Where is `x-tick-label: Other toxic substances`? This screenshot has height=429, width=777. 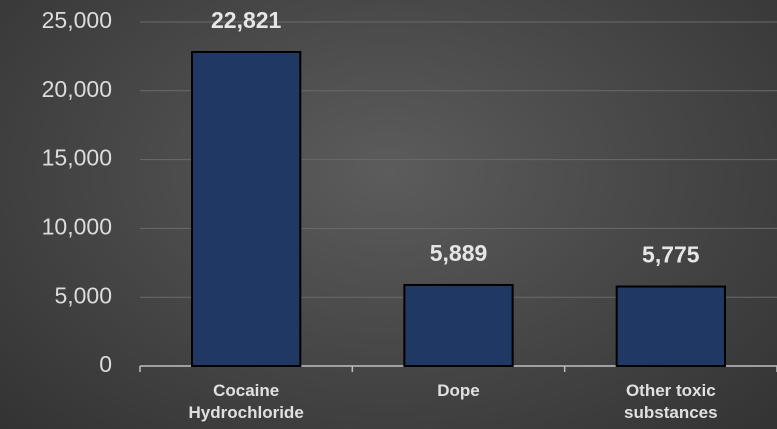
x-tick-label: Other toxic substances is located at coordinates (671, 401).